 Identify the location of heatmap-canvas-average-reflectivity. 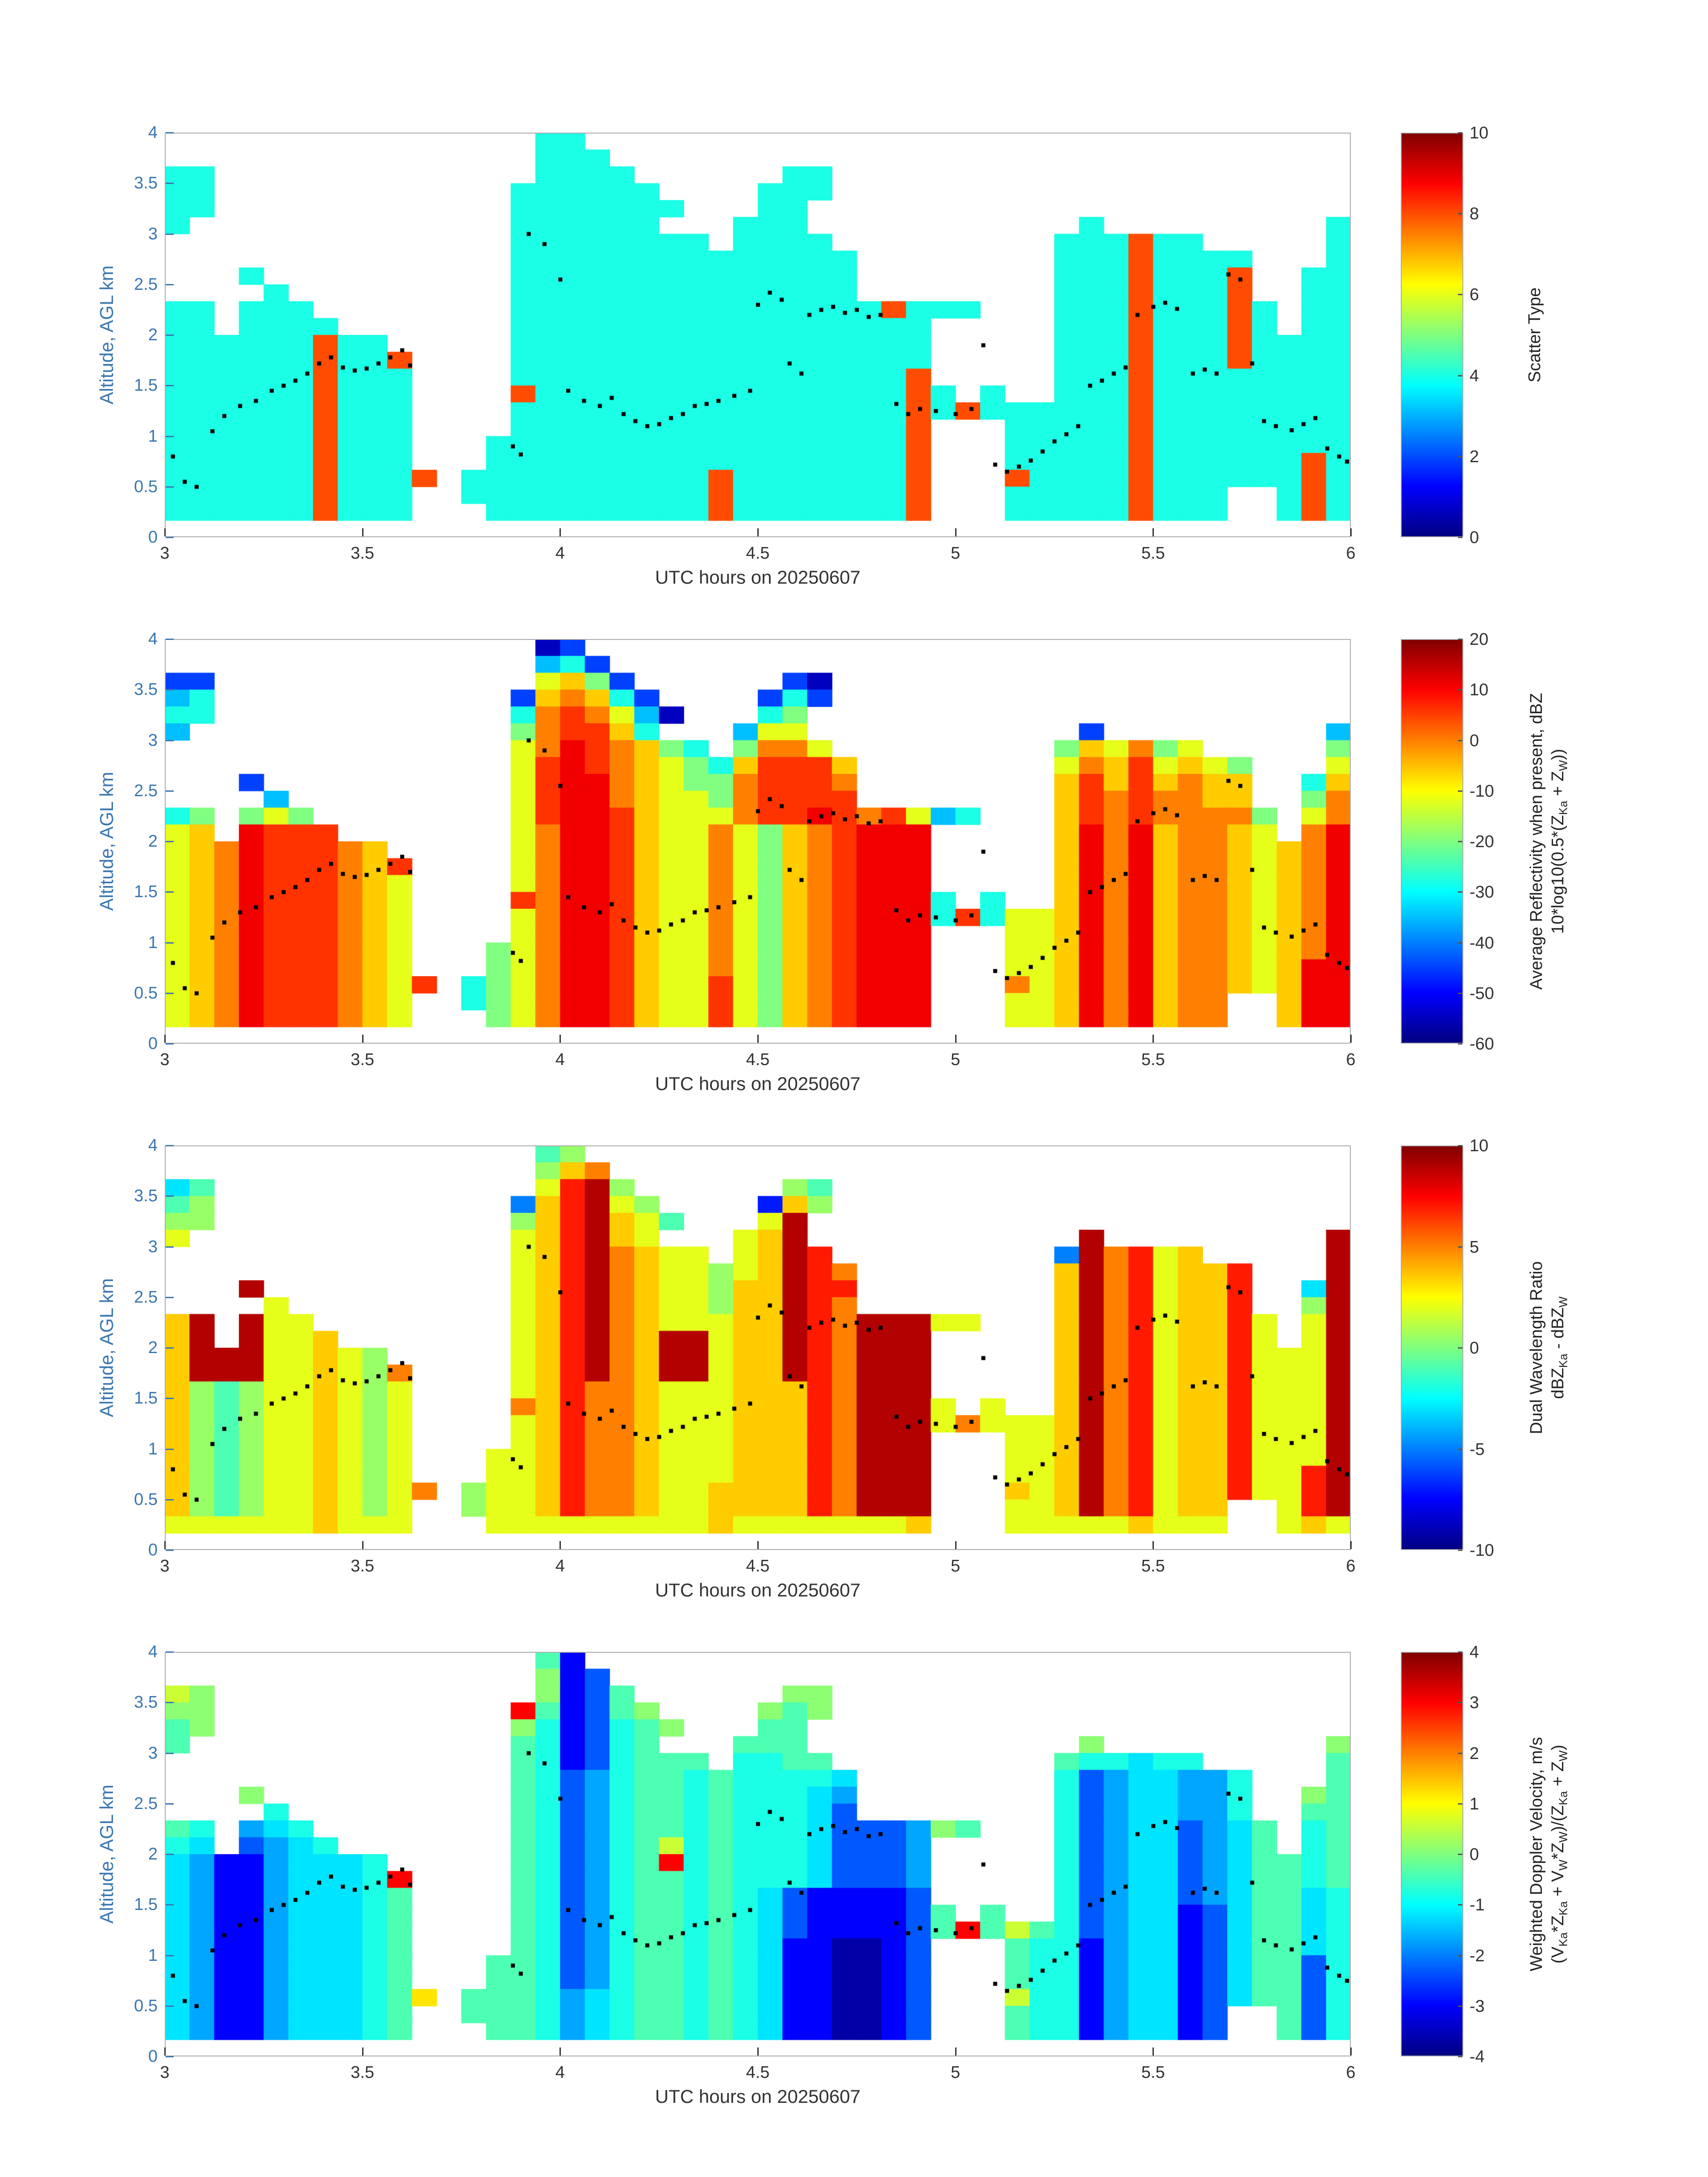
(758, 841).